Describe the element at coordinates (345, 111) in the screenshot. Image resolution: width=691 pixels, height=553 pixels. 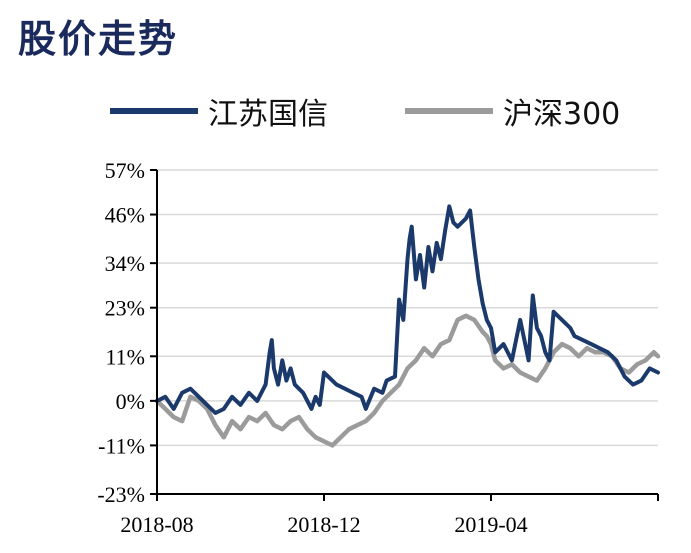
I see `chart-legend: 江苏国信 沪深300` at that location.